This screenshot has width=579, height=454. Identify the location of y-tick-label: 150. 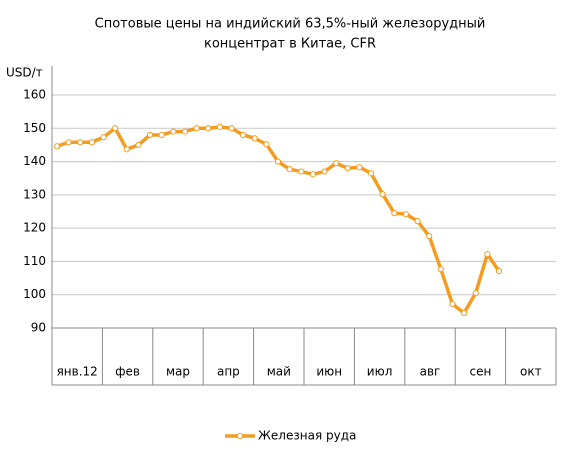
(34, 128).